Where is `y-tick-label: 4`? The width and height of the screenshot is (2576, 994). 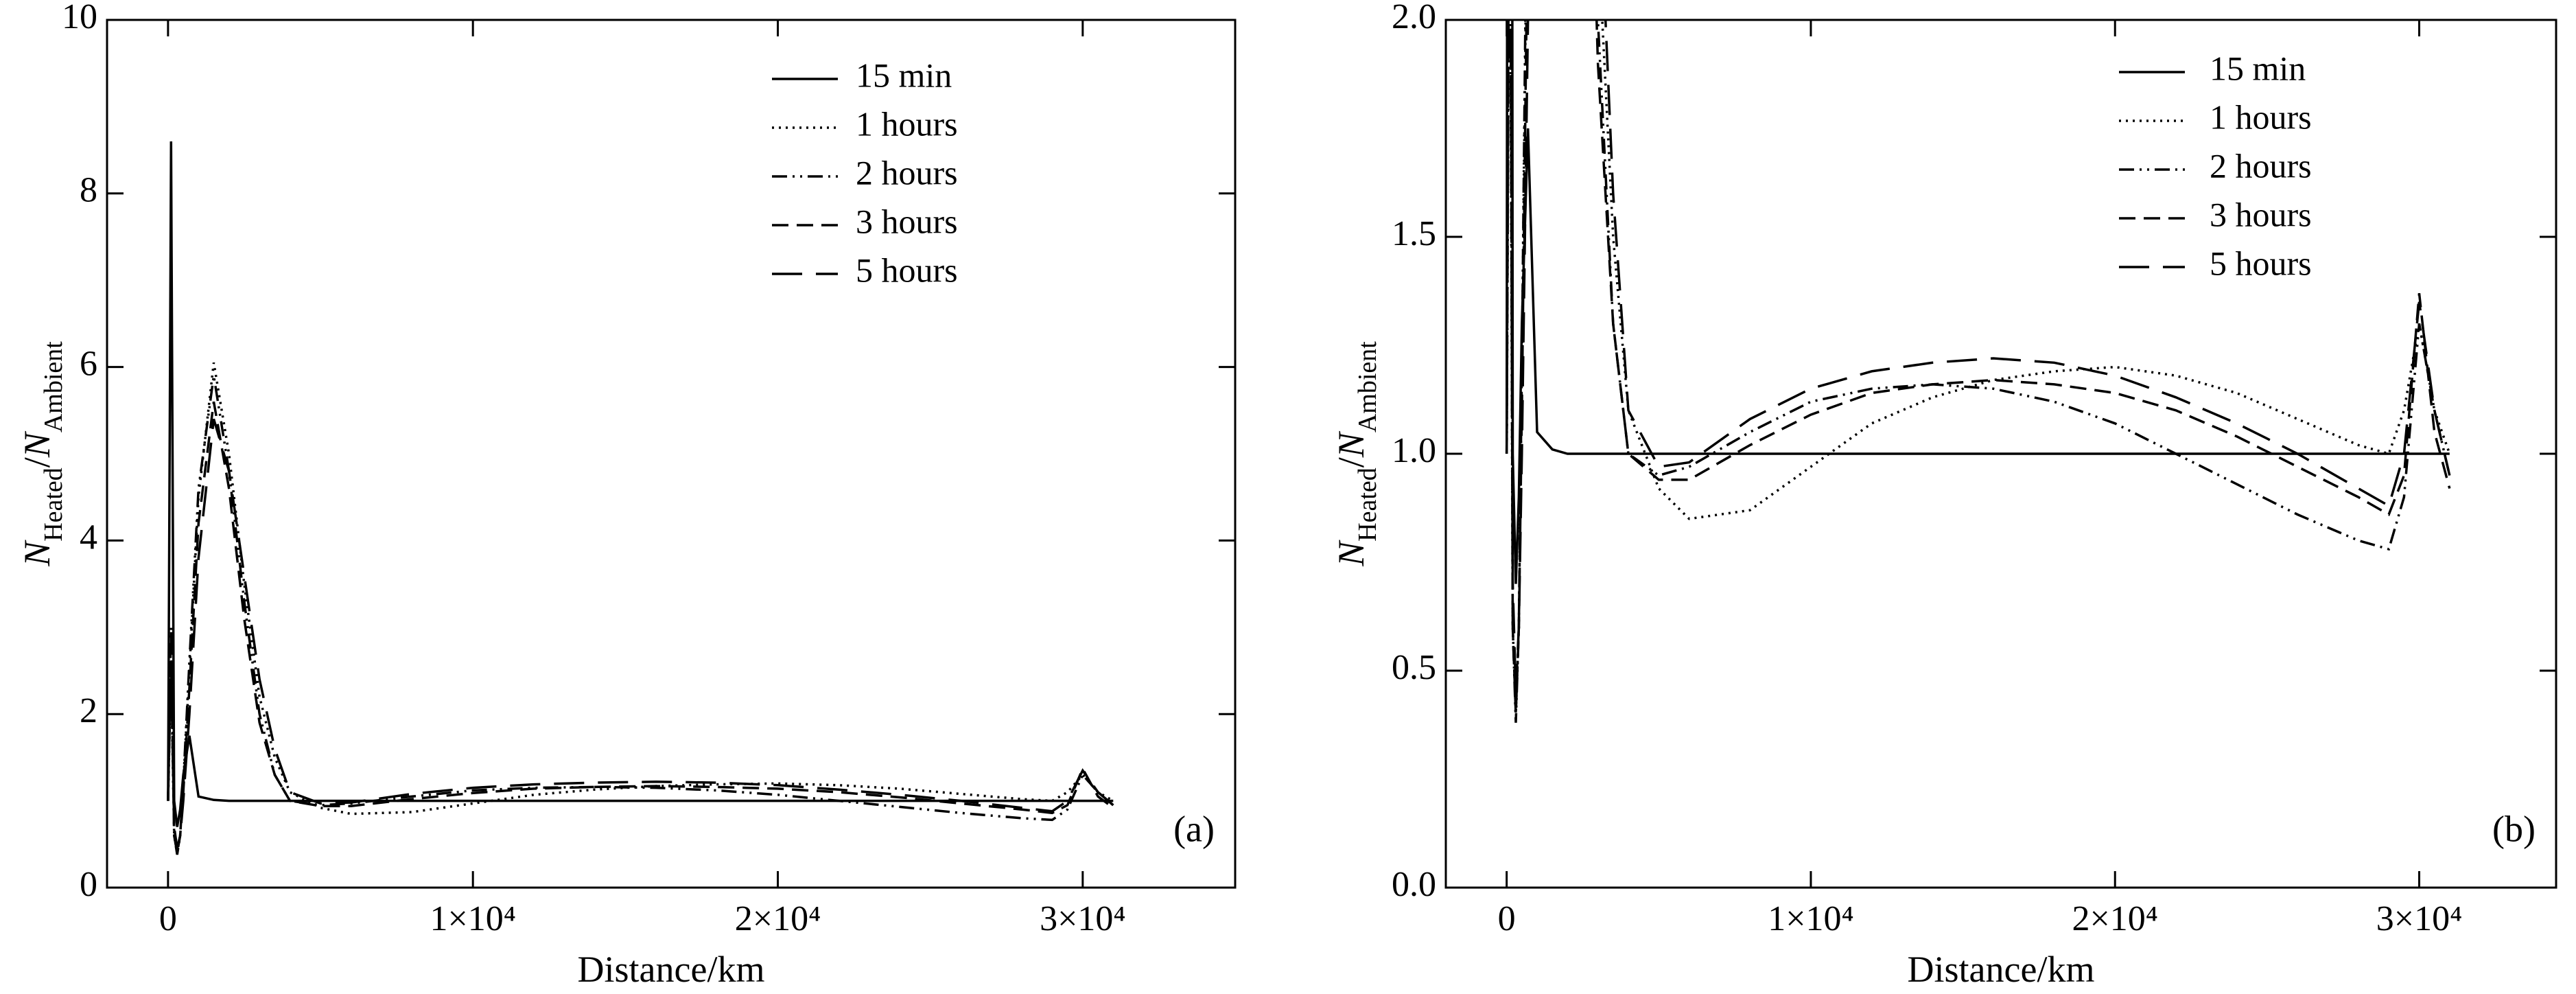 y-tick-label: 4 is located at coordinates (88, 537).